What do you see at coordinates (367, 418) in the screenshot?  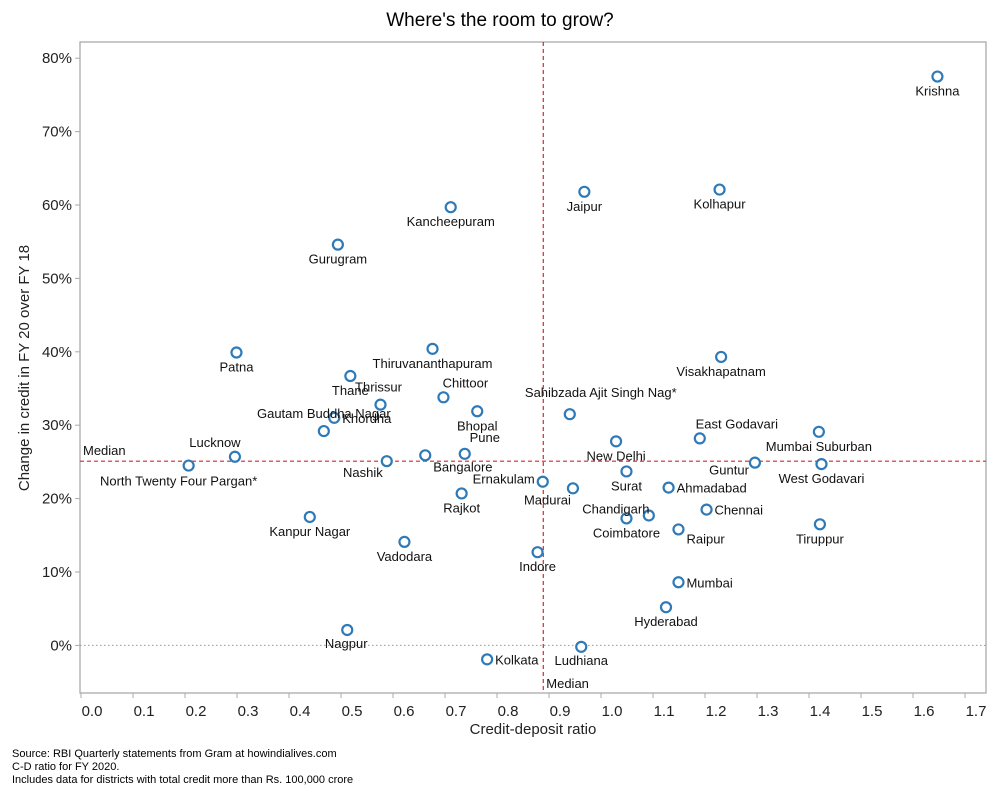 I see `point-label: Khordha` at bounding box center [367, 418].